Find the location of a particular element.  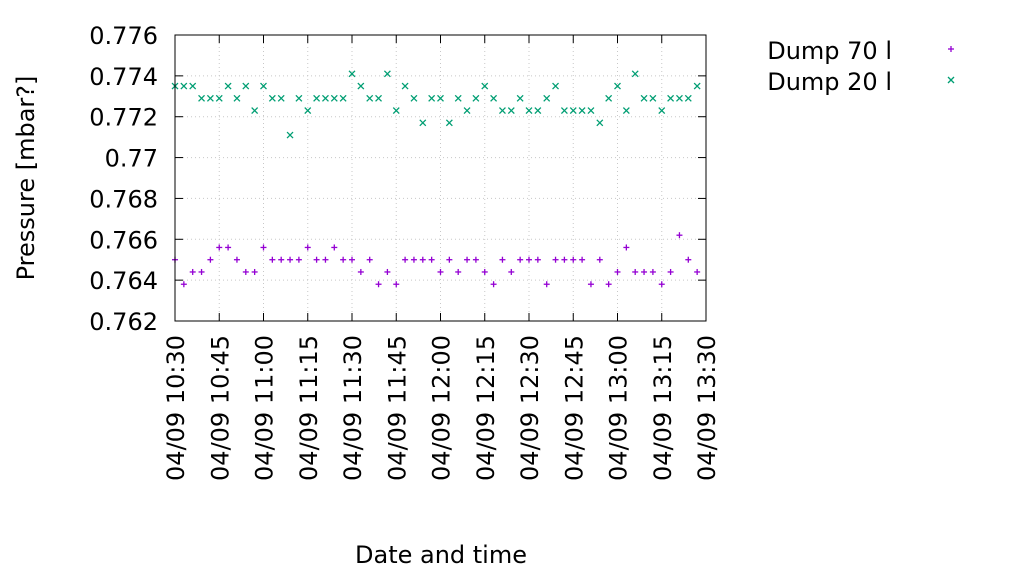

y-tick-label: 0.766 is located at coordinates (123, 240).